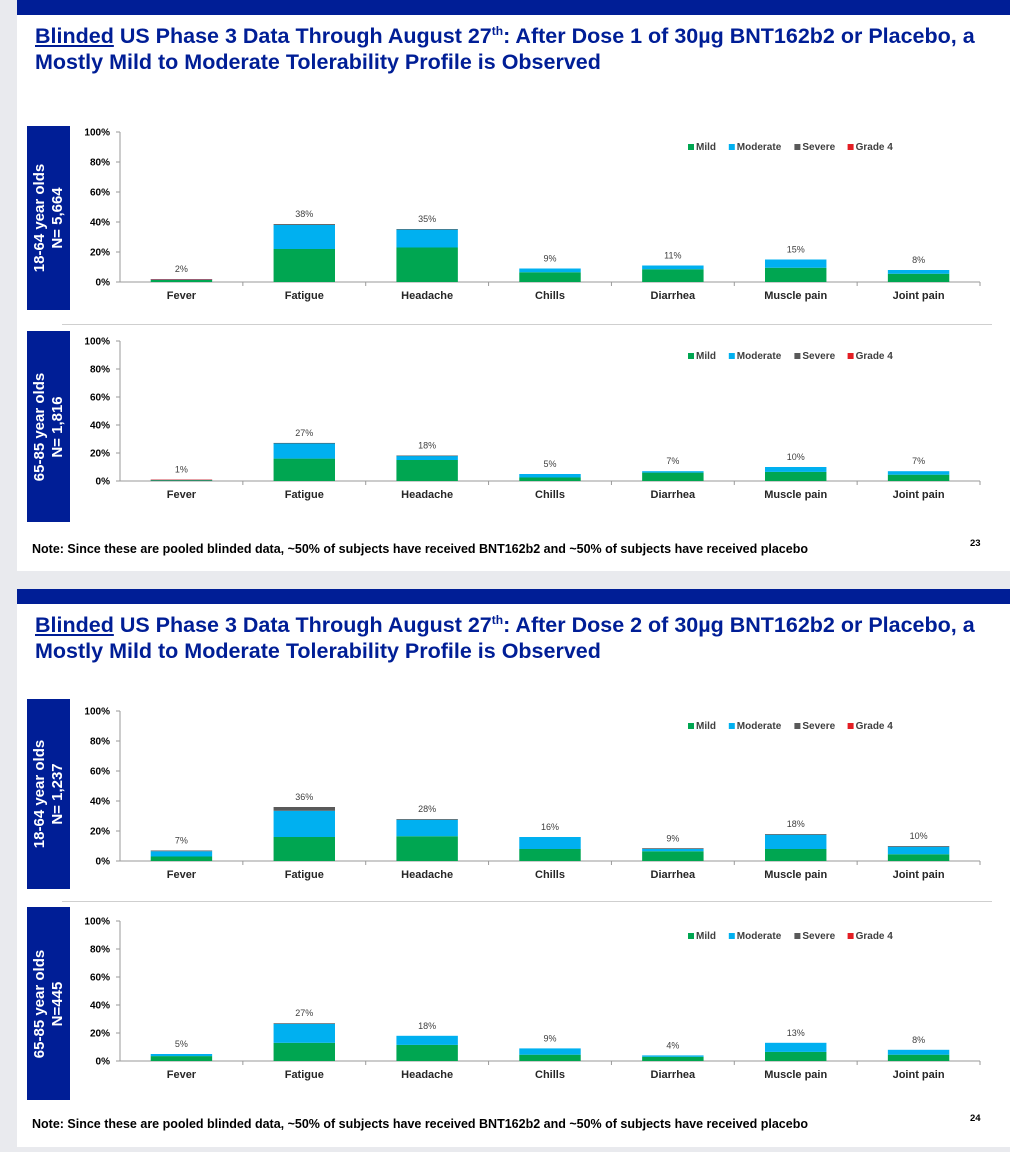 The height and width of the screenshot is (1152, 1010). Describe the element at coordinates (918, 1040) in the screenshot. I see `data-label: 8%` at that location.